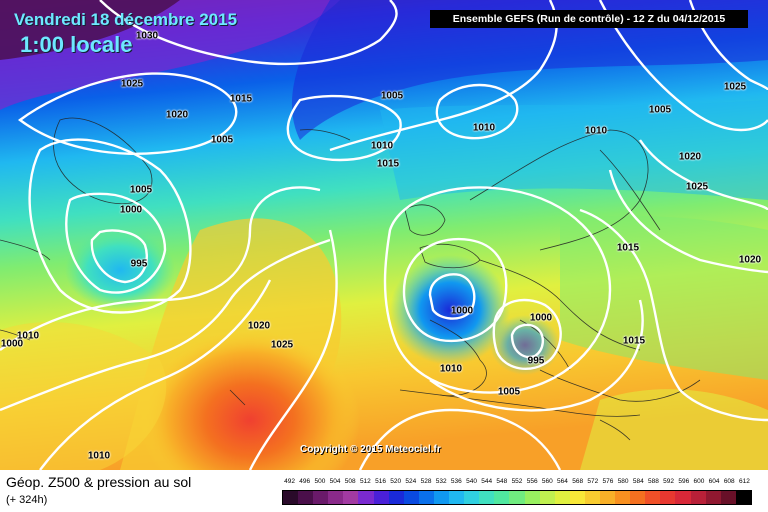 Image resolution: width=768 pixels, height=512 pixels. What do you see at coordinates (126, 19) in the screenshot?
I see `forecast-date: Vendredi 18 décembre 2015` at bounding box center [126, 19].